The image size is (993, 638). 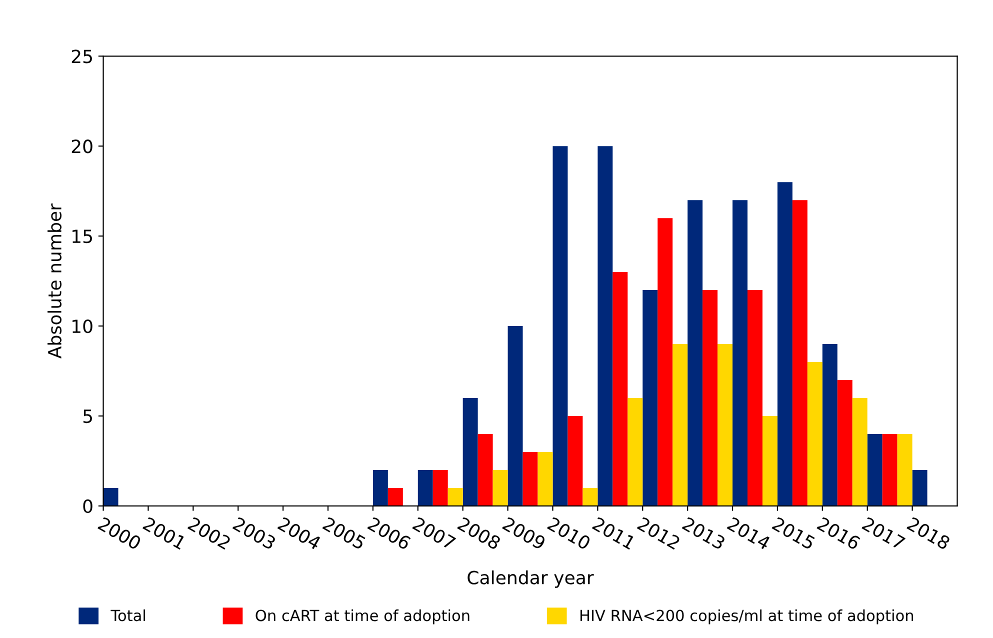 What do you see at coordinates (82, 147) in the screenshot?
I see `y-tick-label: 20` at bounding box center [82, 147].